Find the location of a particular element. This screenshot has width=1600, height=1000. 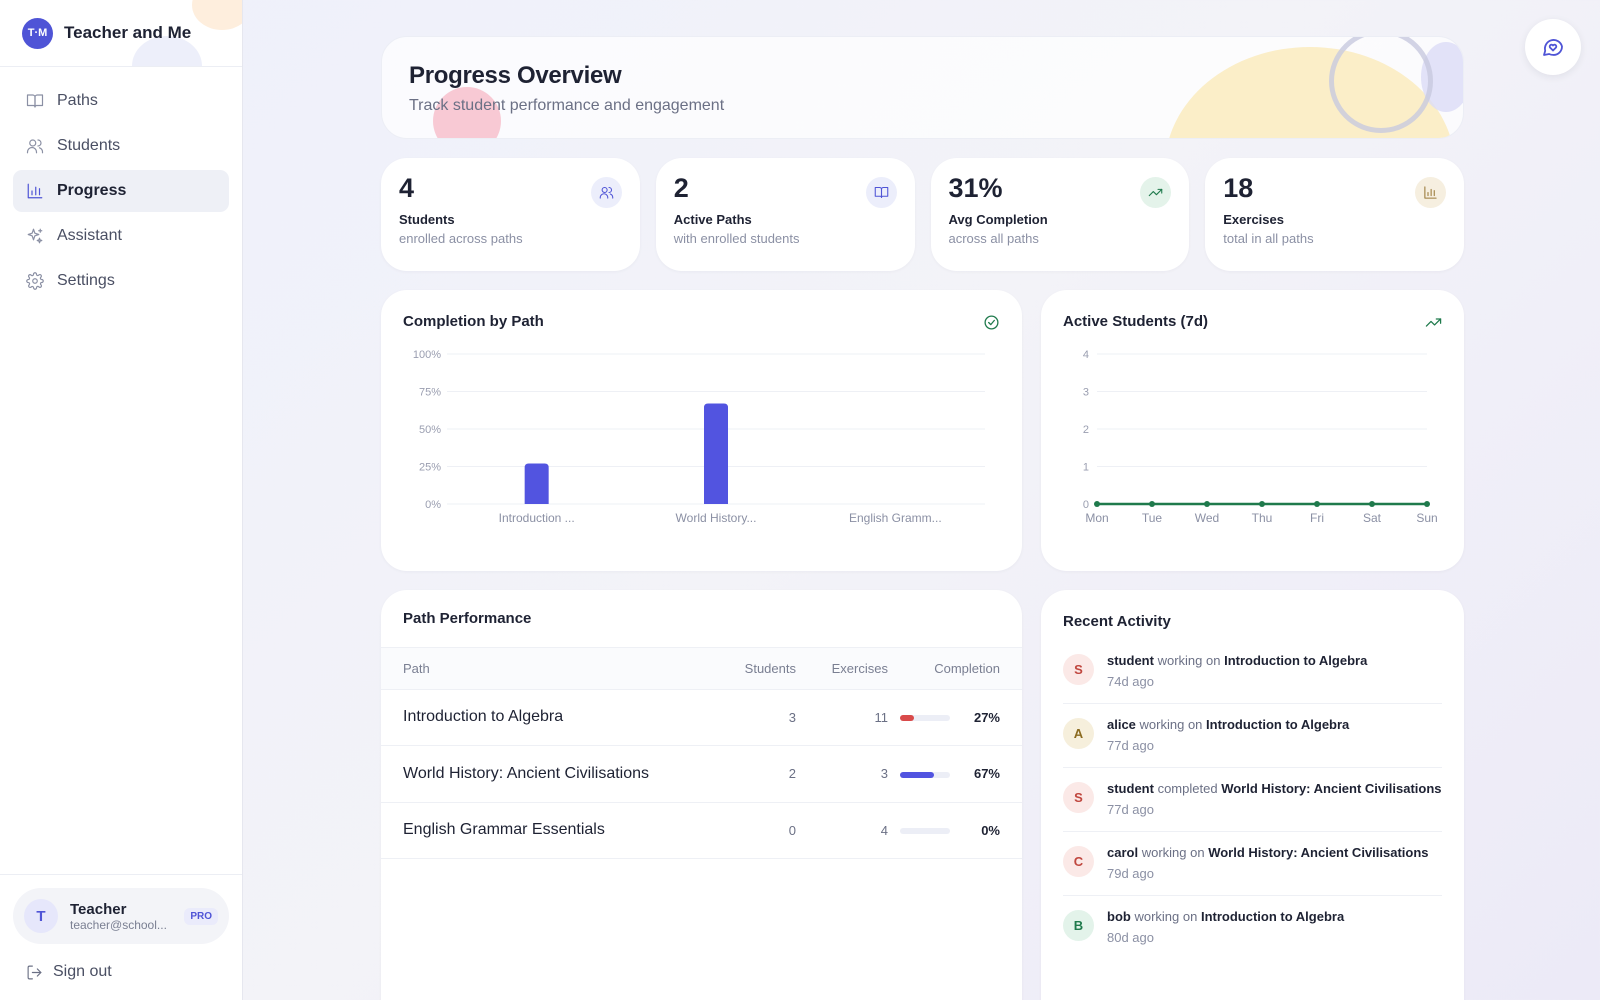

progress-fill is located at coordinates (917, 774).